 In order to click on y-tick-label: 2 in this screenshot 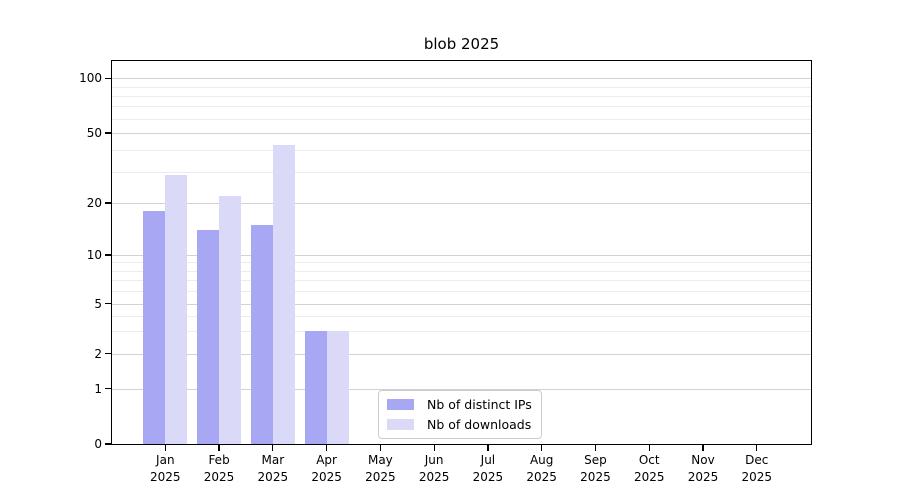, I will do `click(98, 353)`.